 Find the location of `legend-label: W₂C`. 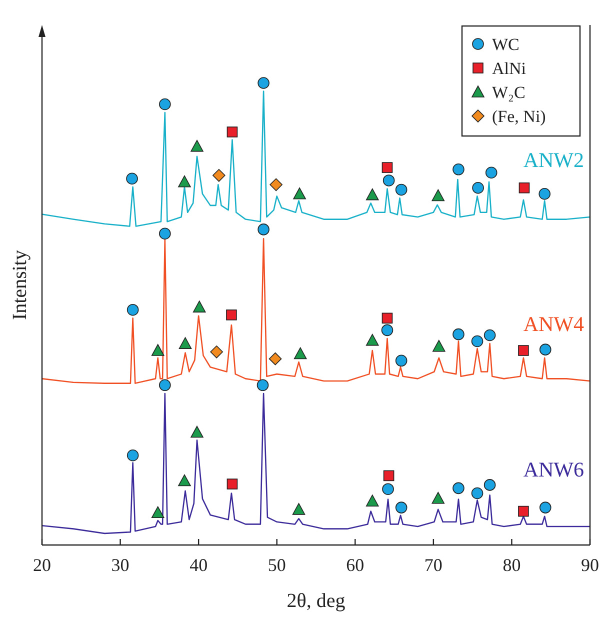

legend-label: W₂C is located at coordinates (509, 92).